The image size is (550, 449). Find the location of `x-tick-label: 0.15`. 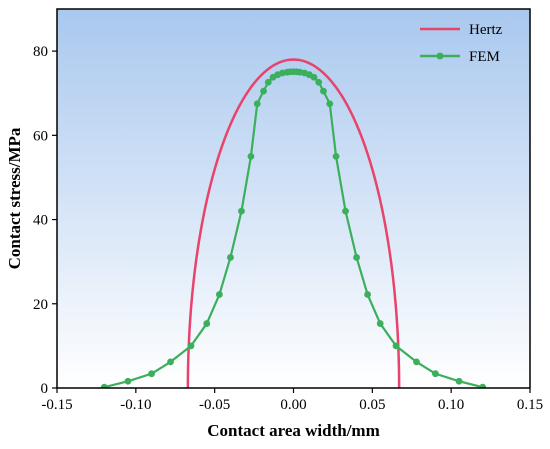

x-tick-label: 0.15 is located at coordinates (530, 405).